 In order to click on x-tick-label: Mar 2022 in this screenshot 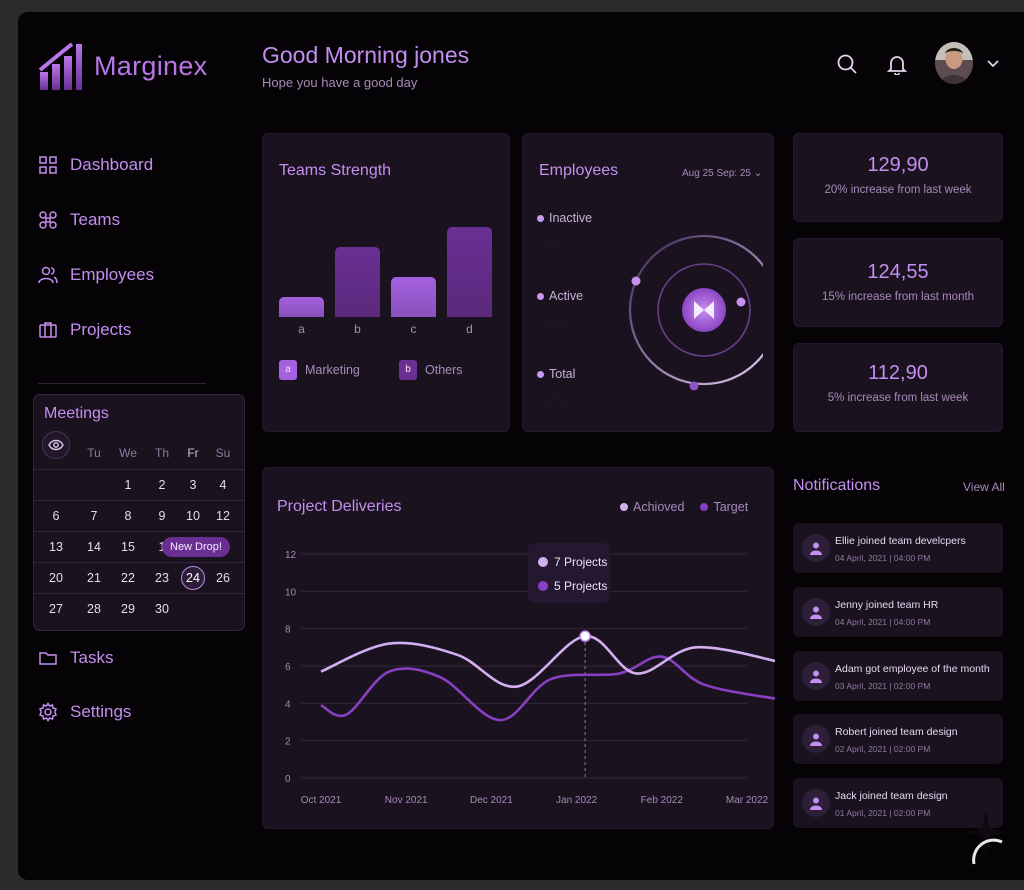, I will do `click(747, 800)`.